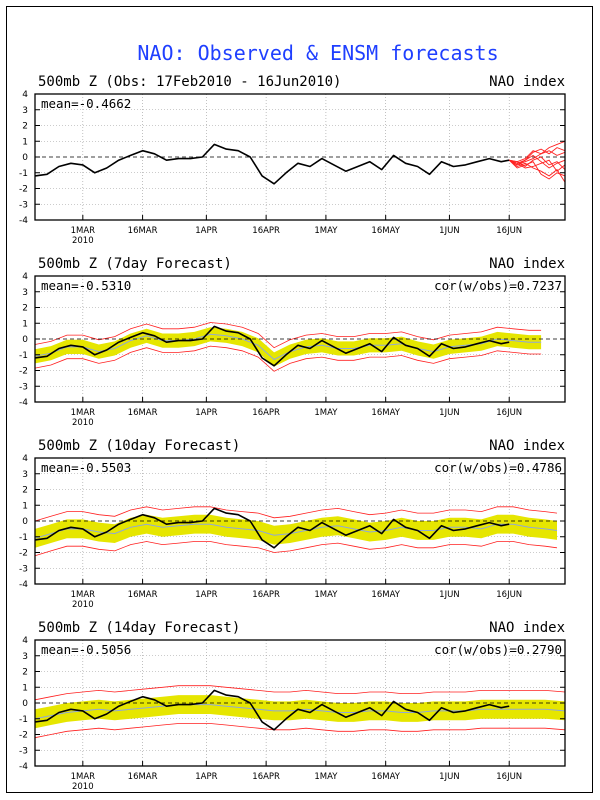 Image resolution: width=600 pixels, height=800 pixels. What do you see at coordinates (139, 628) in the screenshot?
I see `panel-title: 500mb Z (14day Forecast)` at bounding box center [139, 628].